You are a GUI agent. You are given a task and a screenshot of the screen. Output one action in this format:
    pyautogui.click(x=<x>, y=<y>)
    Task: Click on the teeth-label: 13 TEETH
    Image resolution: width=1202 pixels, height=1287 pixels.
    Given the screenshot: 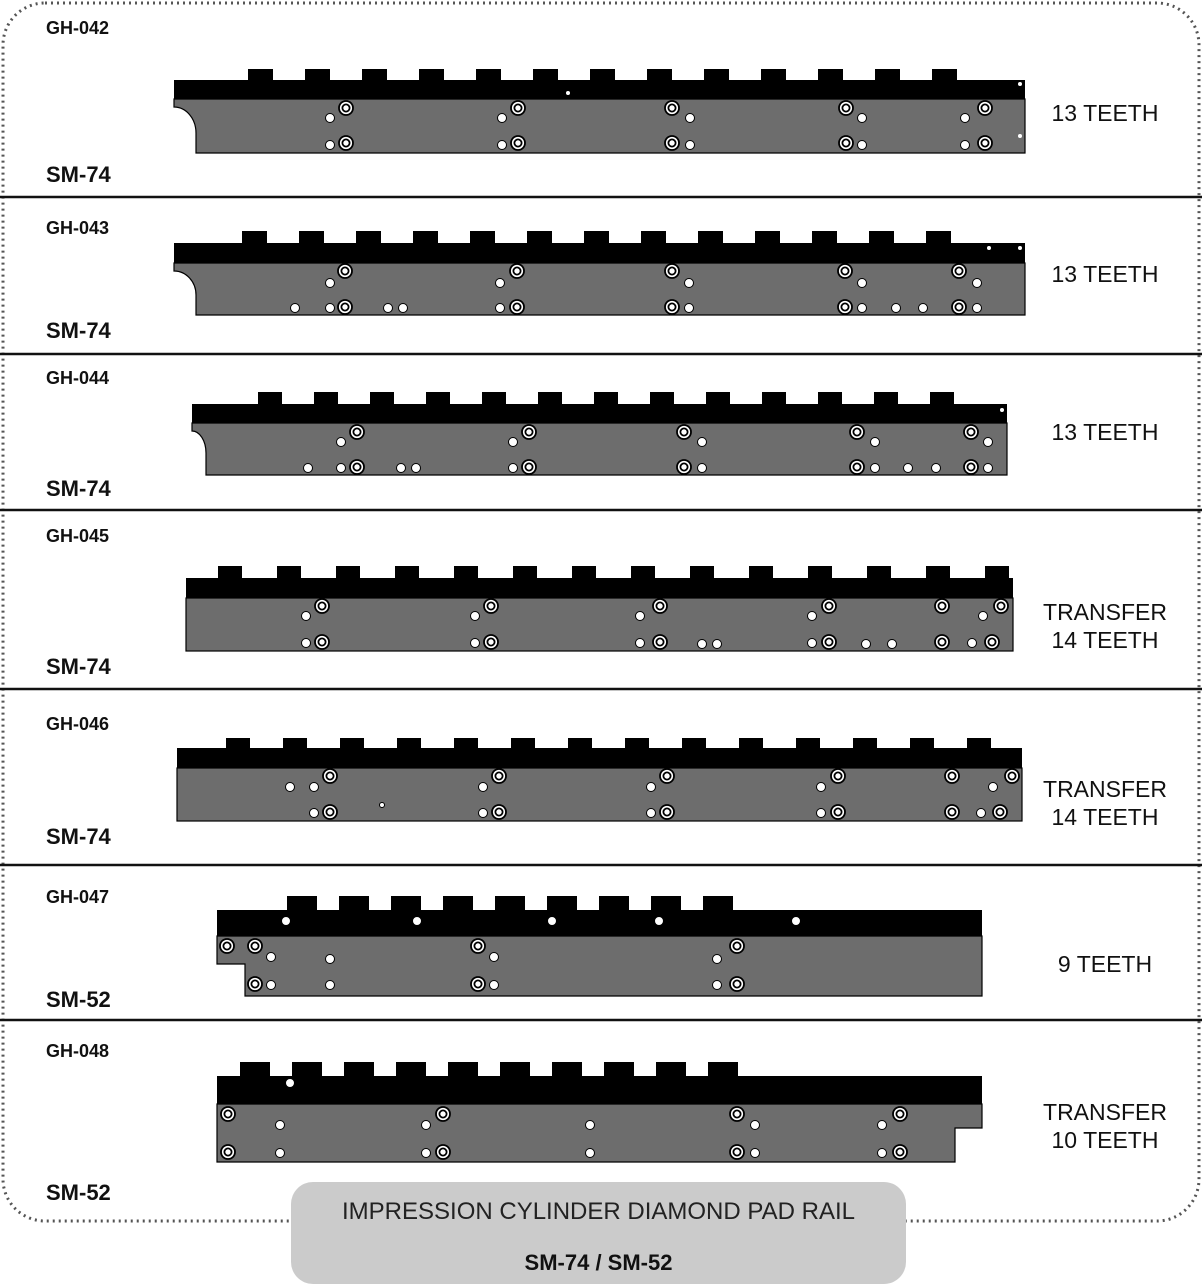 What is the action you would take?
    pyautogui.click(x=1105, y=432)
    